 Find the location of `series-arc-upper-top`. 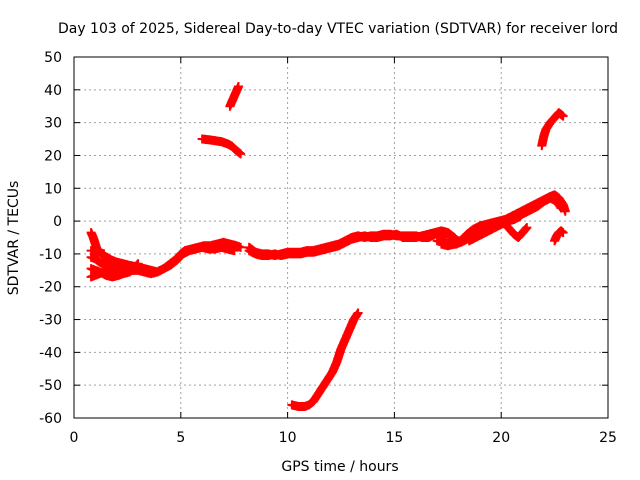

series-arc-upper-top is located at coordinates (234, 96).